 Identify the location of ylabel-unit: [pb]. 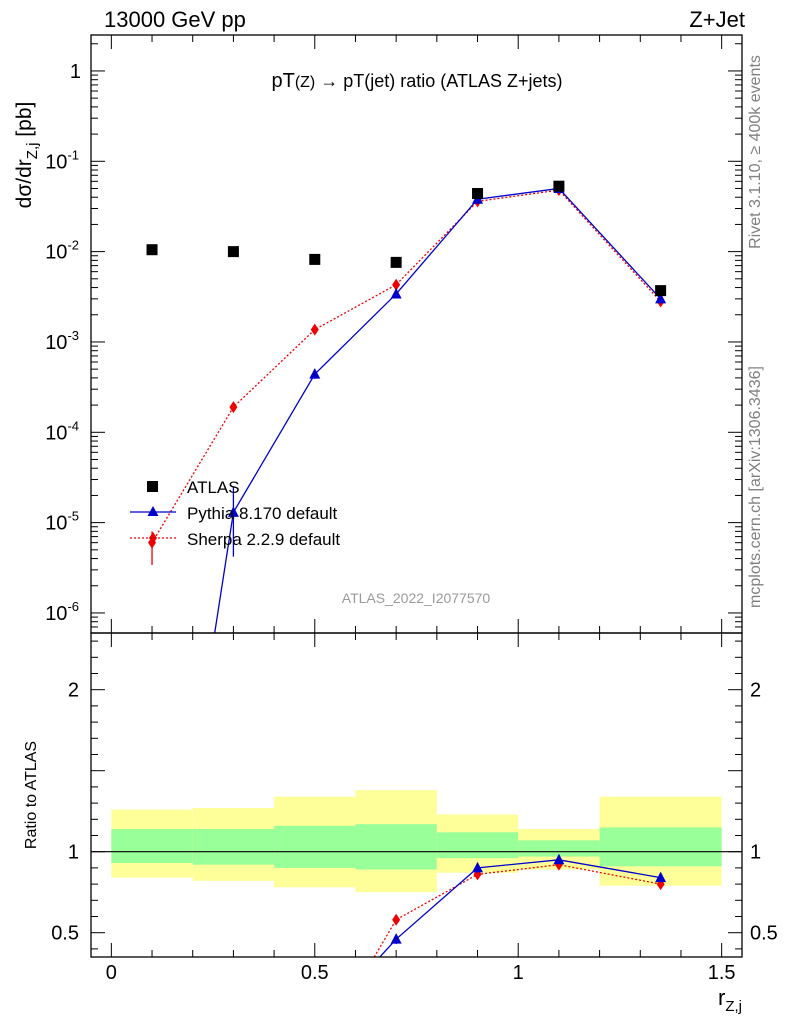
(24, 122).